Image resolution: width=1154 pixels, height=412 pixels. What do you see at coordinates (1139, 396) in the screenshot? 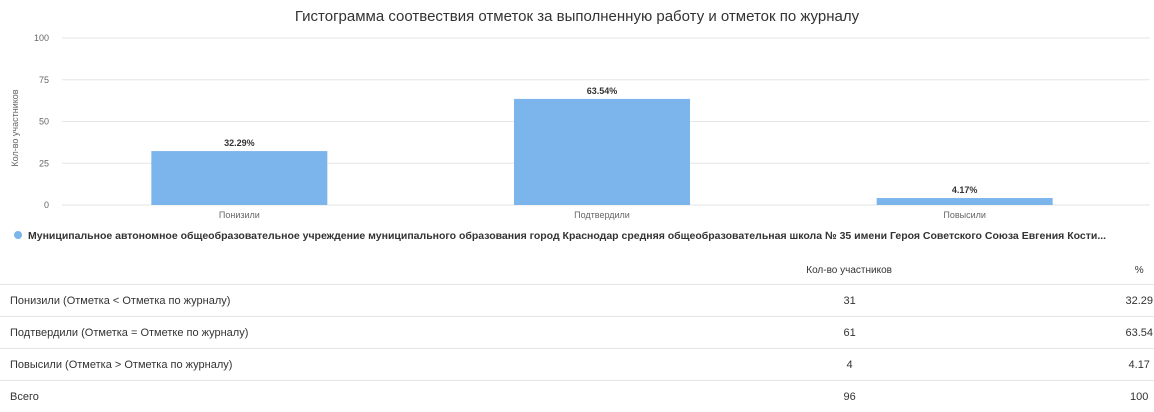
I see `row-percent: 100` at bounding box center [1139, 396].